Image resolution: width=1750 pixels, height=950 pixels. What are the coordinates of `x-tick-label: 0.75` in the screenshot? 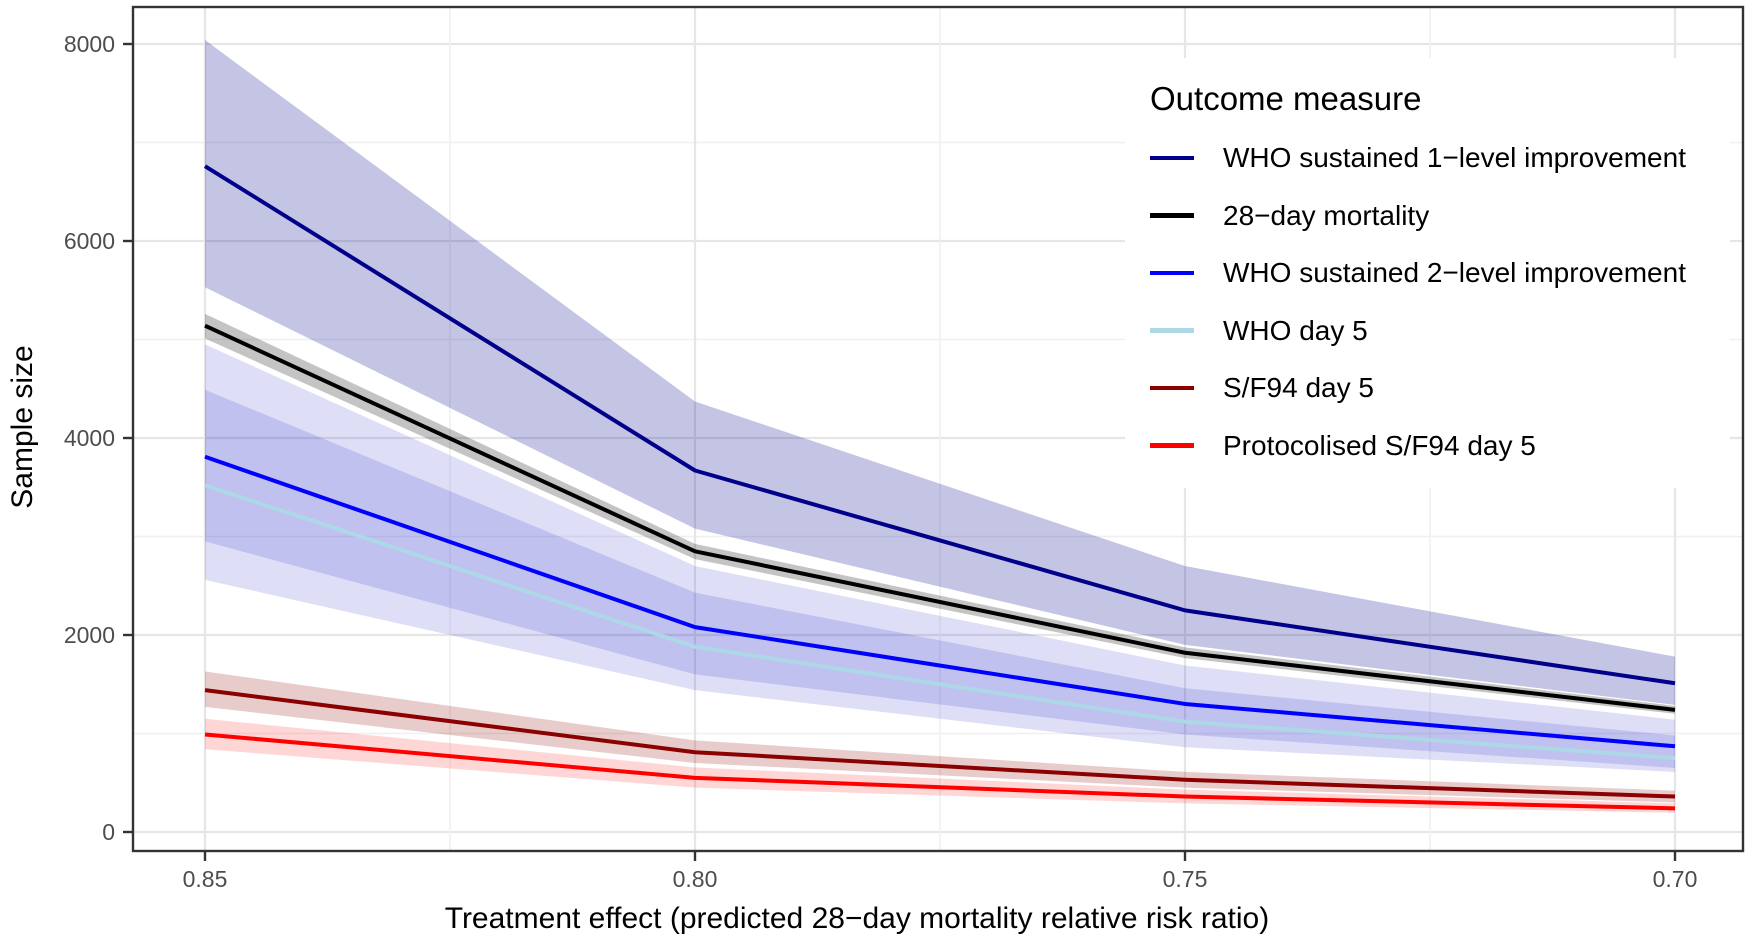 It's located at (1185, 879).